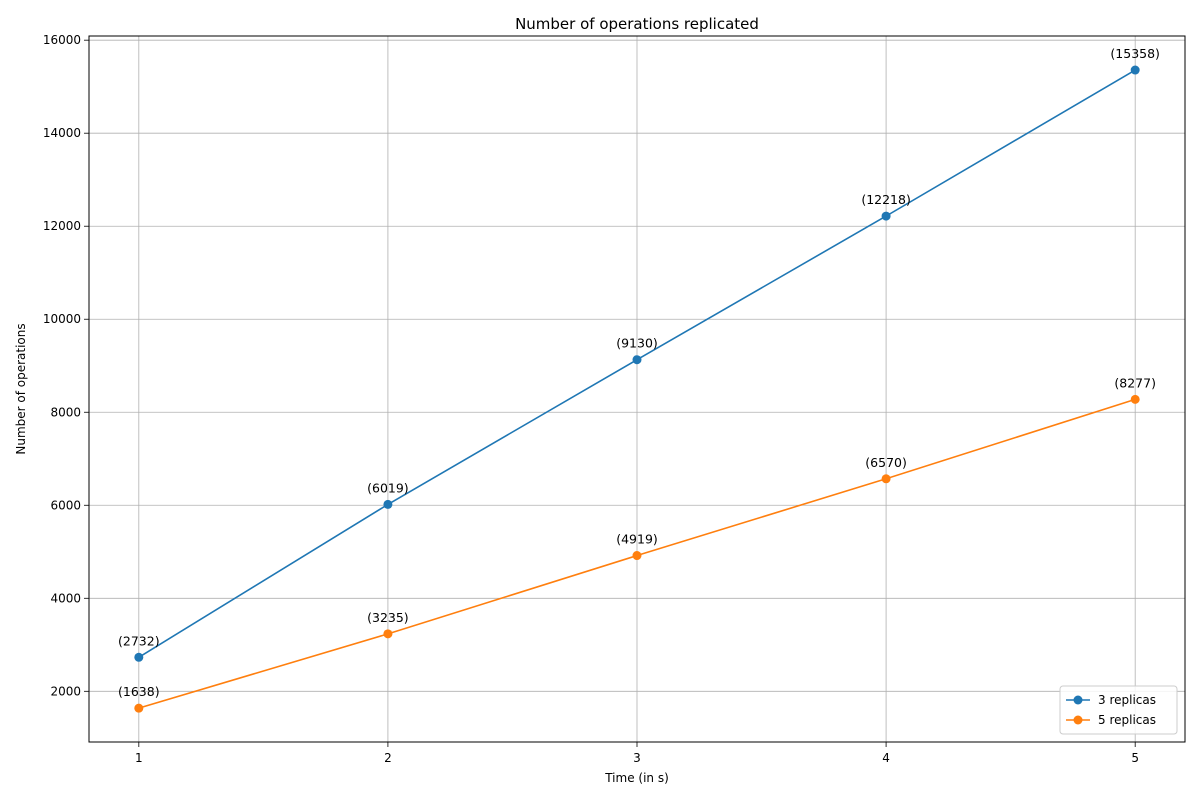 The image size is (1200, 800). What do you see at coordinates (636, 778) in the screenshot?
I see `x-axis-title: Time (in s)` at bounding box center [636, 778].